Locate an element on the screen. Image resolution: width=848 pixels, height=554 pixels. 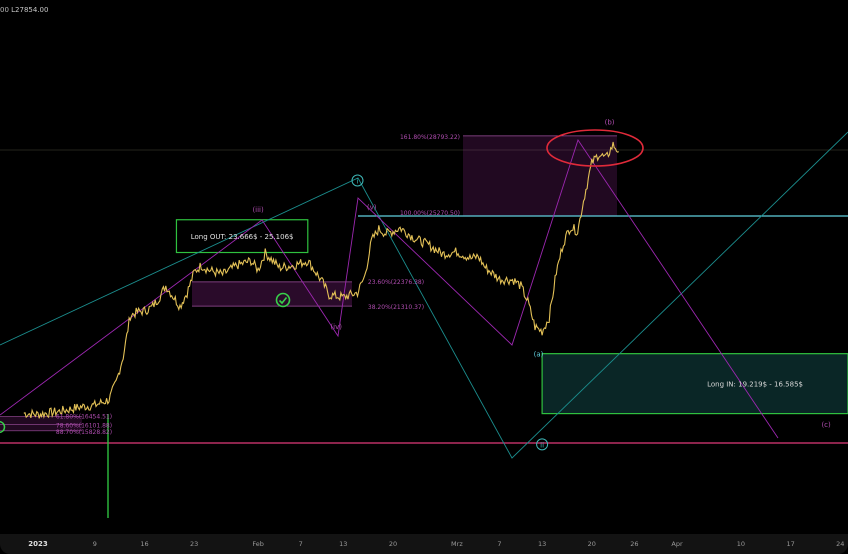
level-label: 88.70%(15828.82) is located at coordinates (84, 432).